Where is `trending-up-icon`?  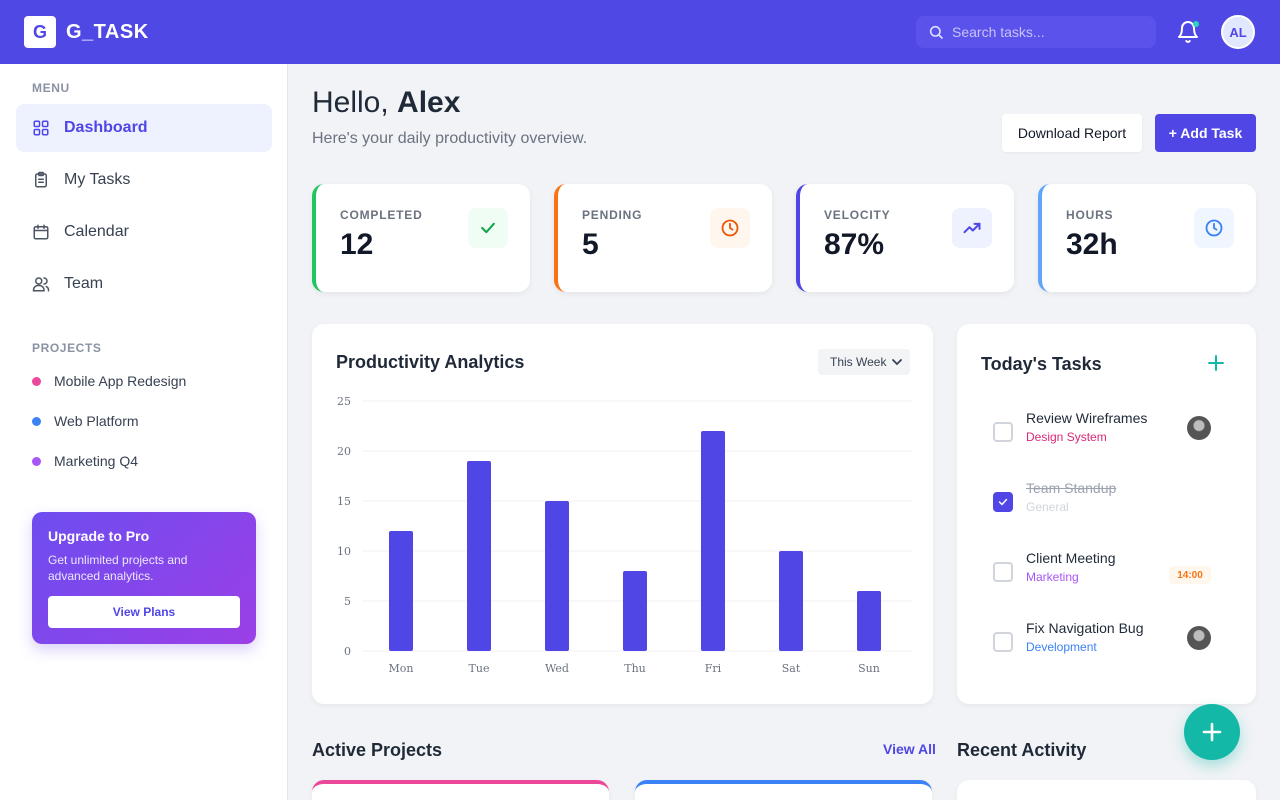
trending-up-icon is located at coordinates (972, 228).